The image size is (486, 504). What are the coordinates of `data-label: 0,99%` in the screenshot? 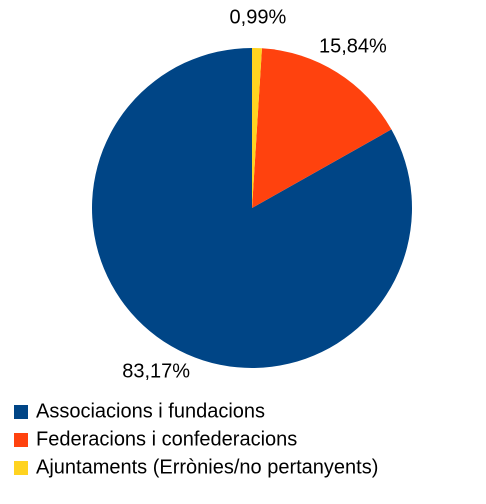 It's located at (258, 17).